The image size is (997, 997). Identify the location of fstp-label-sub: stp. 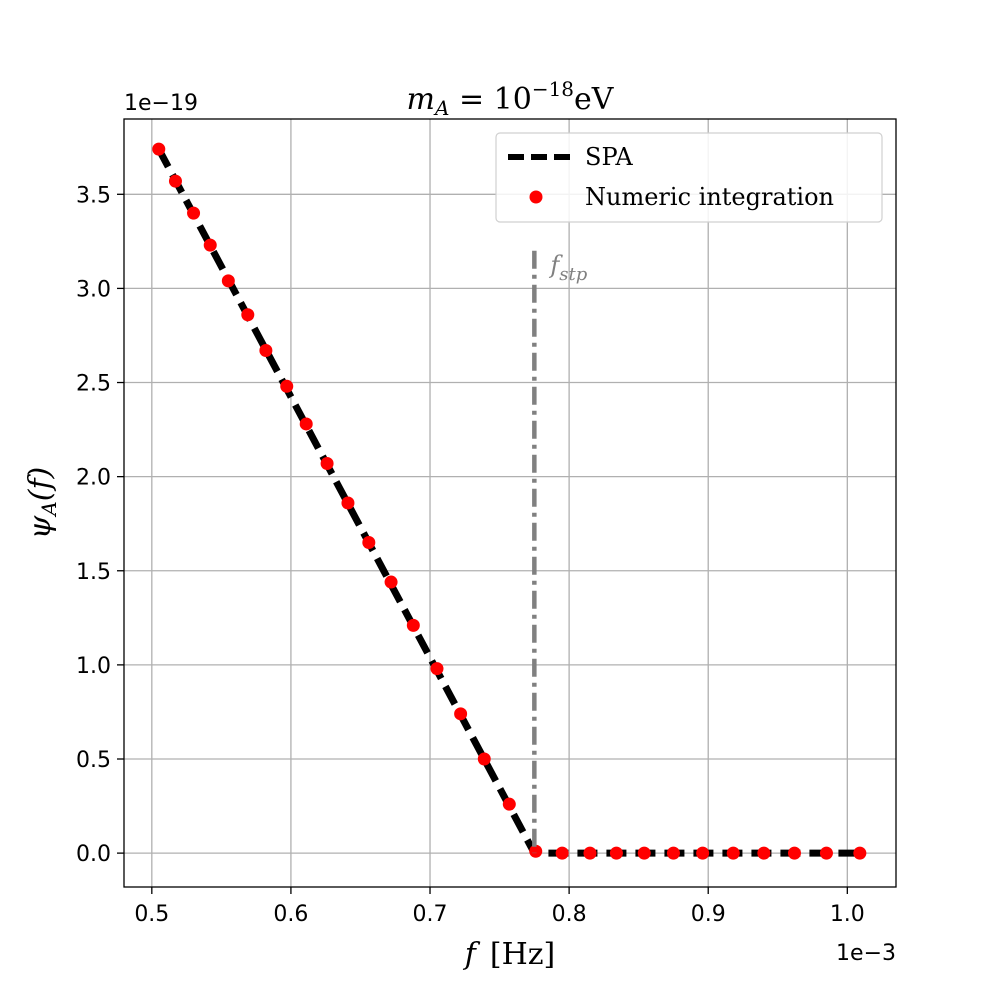
(573, 274).